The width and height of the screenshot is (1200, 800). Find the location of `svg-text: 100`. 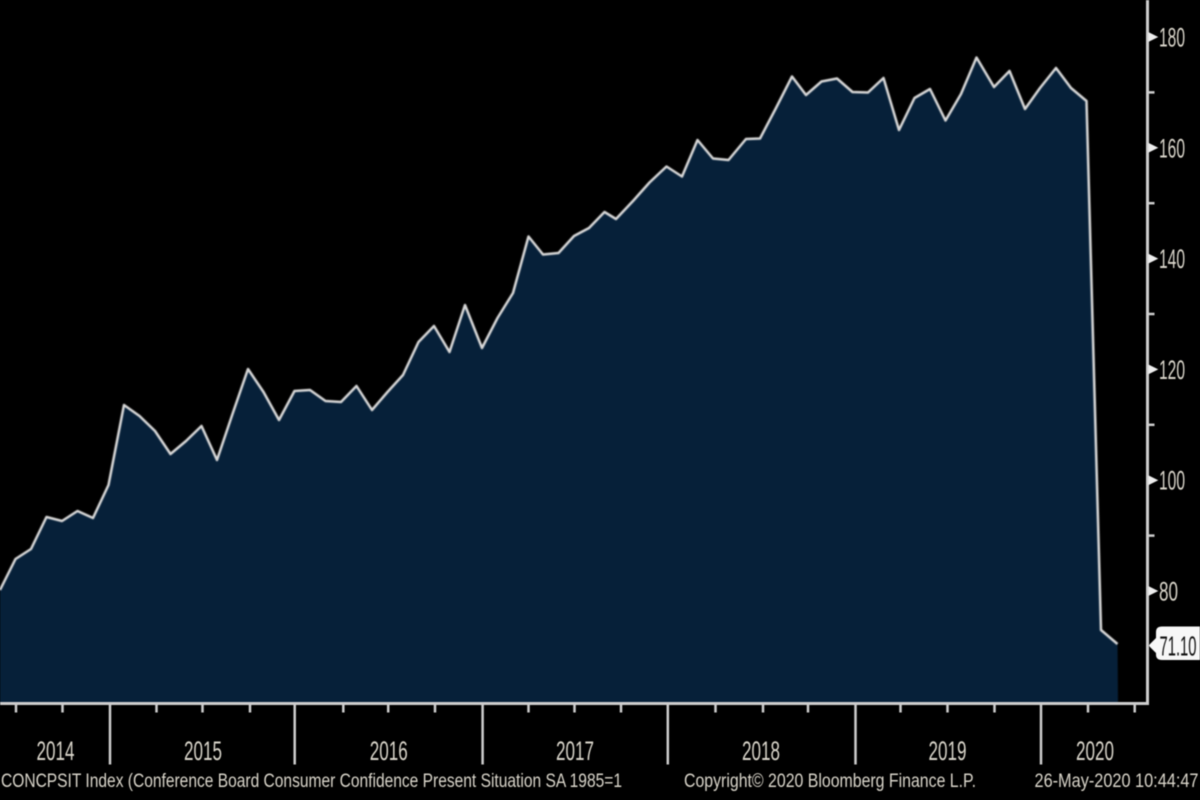

svg-text: 100 is located at coordinates (1172, 481).